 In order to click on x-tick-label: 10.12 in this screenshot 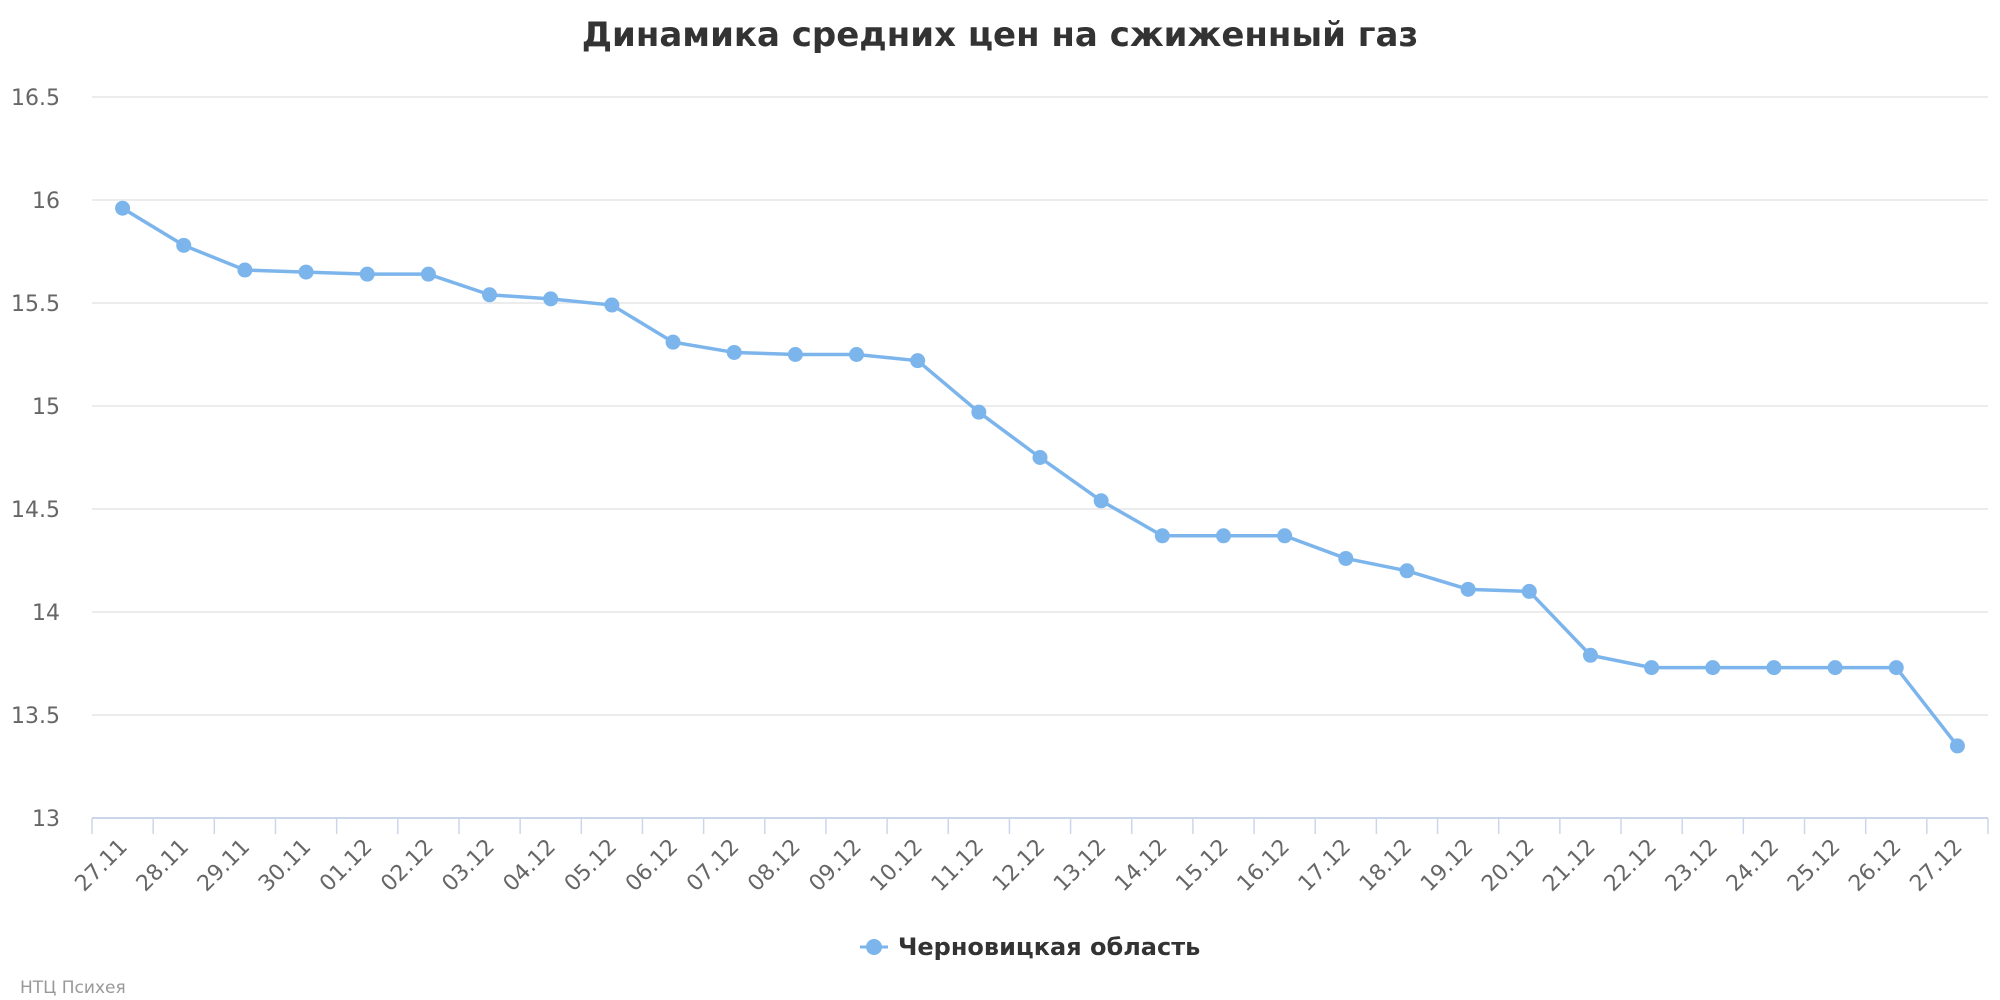, I will do `click(897, 866)`.